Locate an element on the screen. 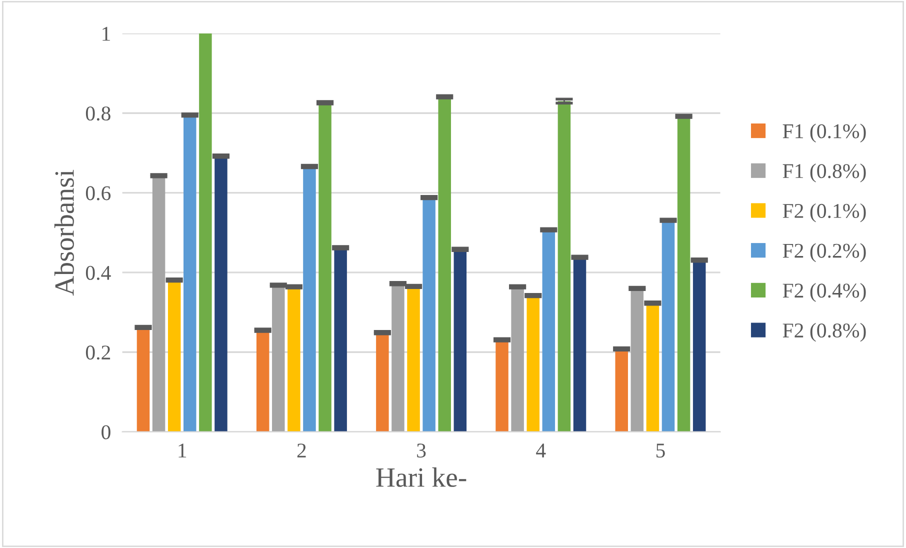  y-tick-label: 0.2 is located at coordinates (98, 353).